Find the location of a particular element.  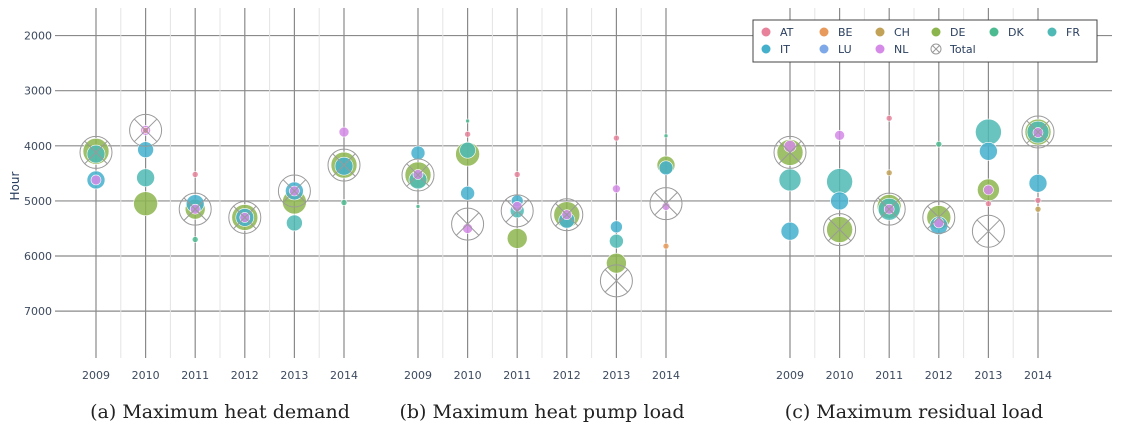

legend: AT BE CH DE DK FR IT LU NL Total is located at coordinates (925, 41).